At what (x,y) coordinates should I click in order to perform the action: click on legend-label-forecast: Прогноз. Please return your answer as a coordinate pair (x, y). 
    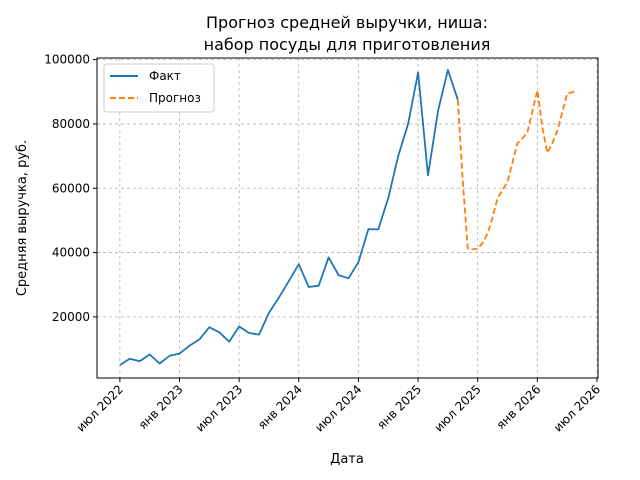
    Looking at the image, I should click on (175, 98).